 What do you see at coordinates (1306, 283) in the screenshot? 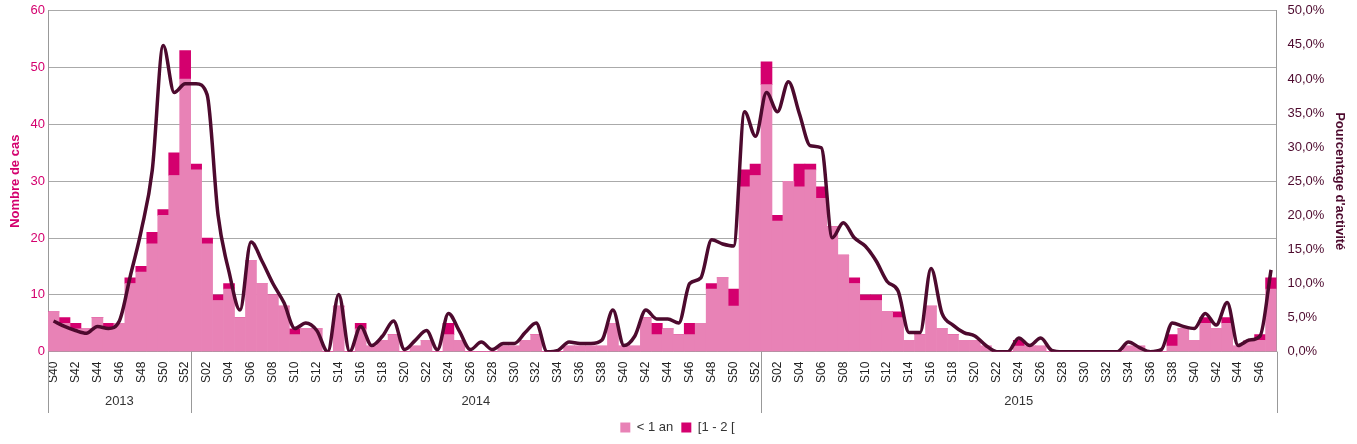
I see `y2-tick-label: 10,0%` at bounding box center [1306, 283].